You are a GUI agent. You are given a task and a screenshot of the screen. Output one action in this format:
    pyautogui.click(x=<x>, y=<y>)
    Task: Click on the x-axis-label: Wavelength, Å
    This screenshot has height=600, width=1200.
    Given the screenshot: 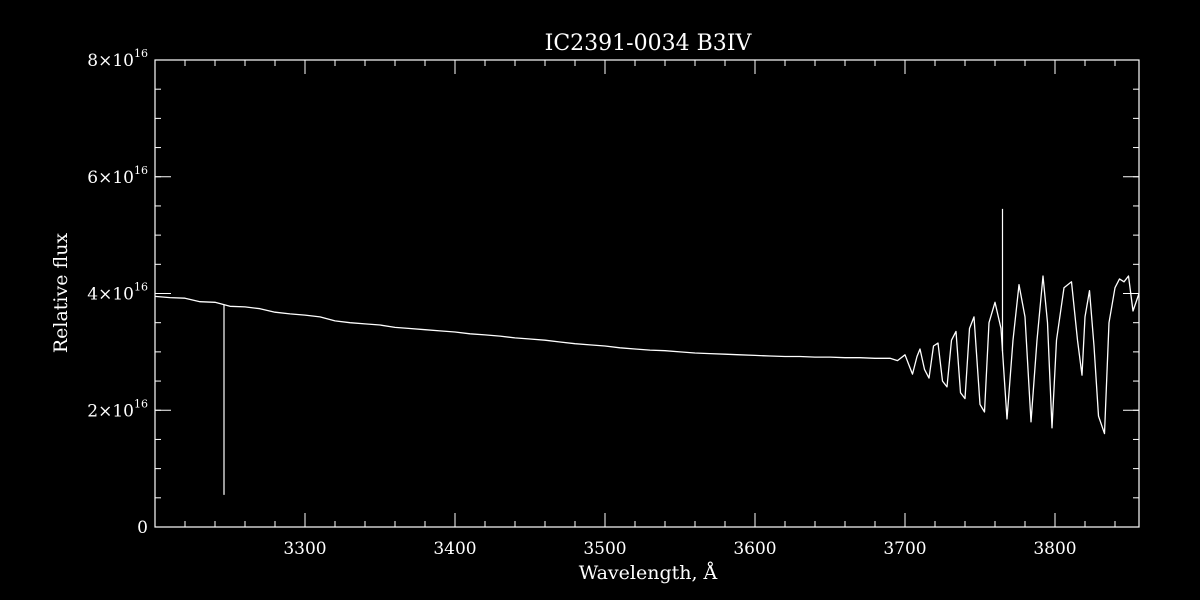 What is the action you would take?
    pyautogui.click(x=648, y=573)
    